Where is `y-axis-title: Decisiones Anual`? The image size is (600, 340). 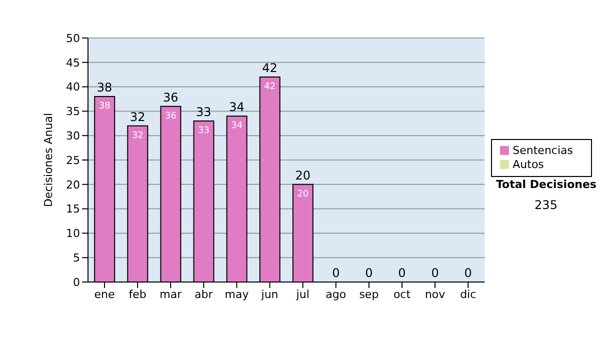
y-axis-title: Decisiones Anual is located at coordinates (48, 160).